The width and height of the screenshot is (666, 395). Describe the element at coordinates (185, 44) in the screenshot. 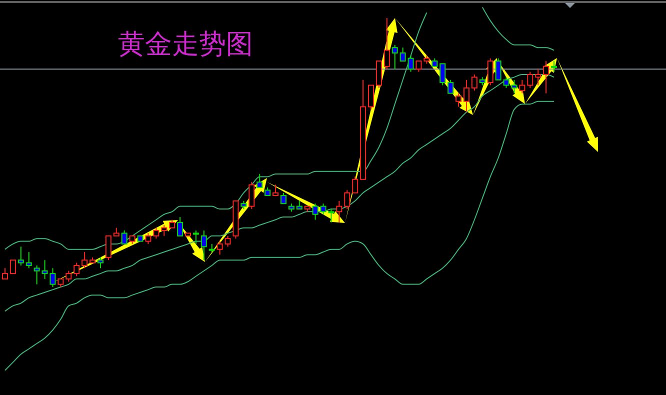

I see `chart-title: 黄金走势图` at that location.